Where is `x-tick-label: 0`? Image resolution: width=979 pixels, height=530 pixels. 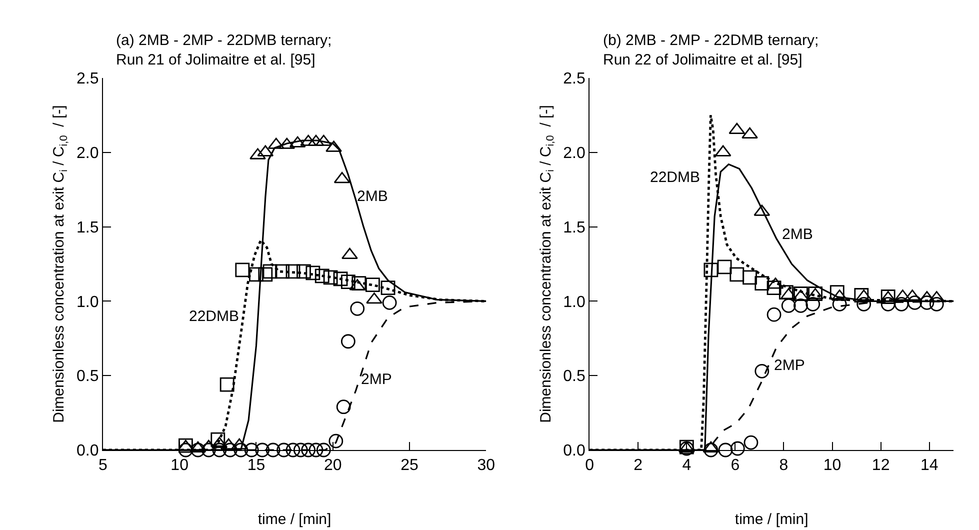
x-tick-label: 0 is located at coordinates (589, 465).